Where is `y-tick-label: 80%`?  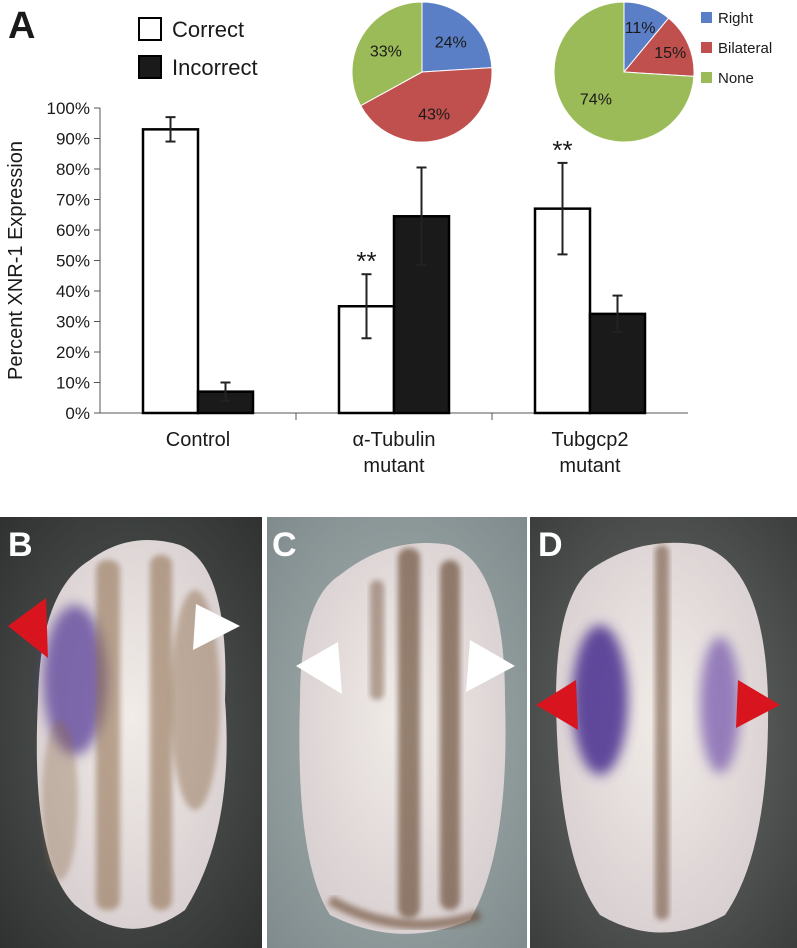 y-tick-label: 80% is located at coordinates (73, 169).